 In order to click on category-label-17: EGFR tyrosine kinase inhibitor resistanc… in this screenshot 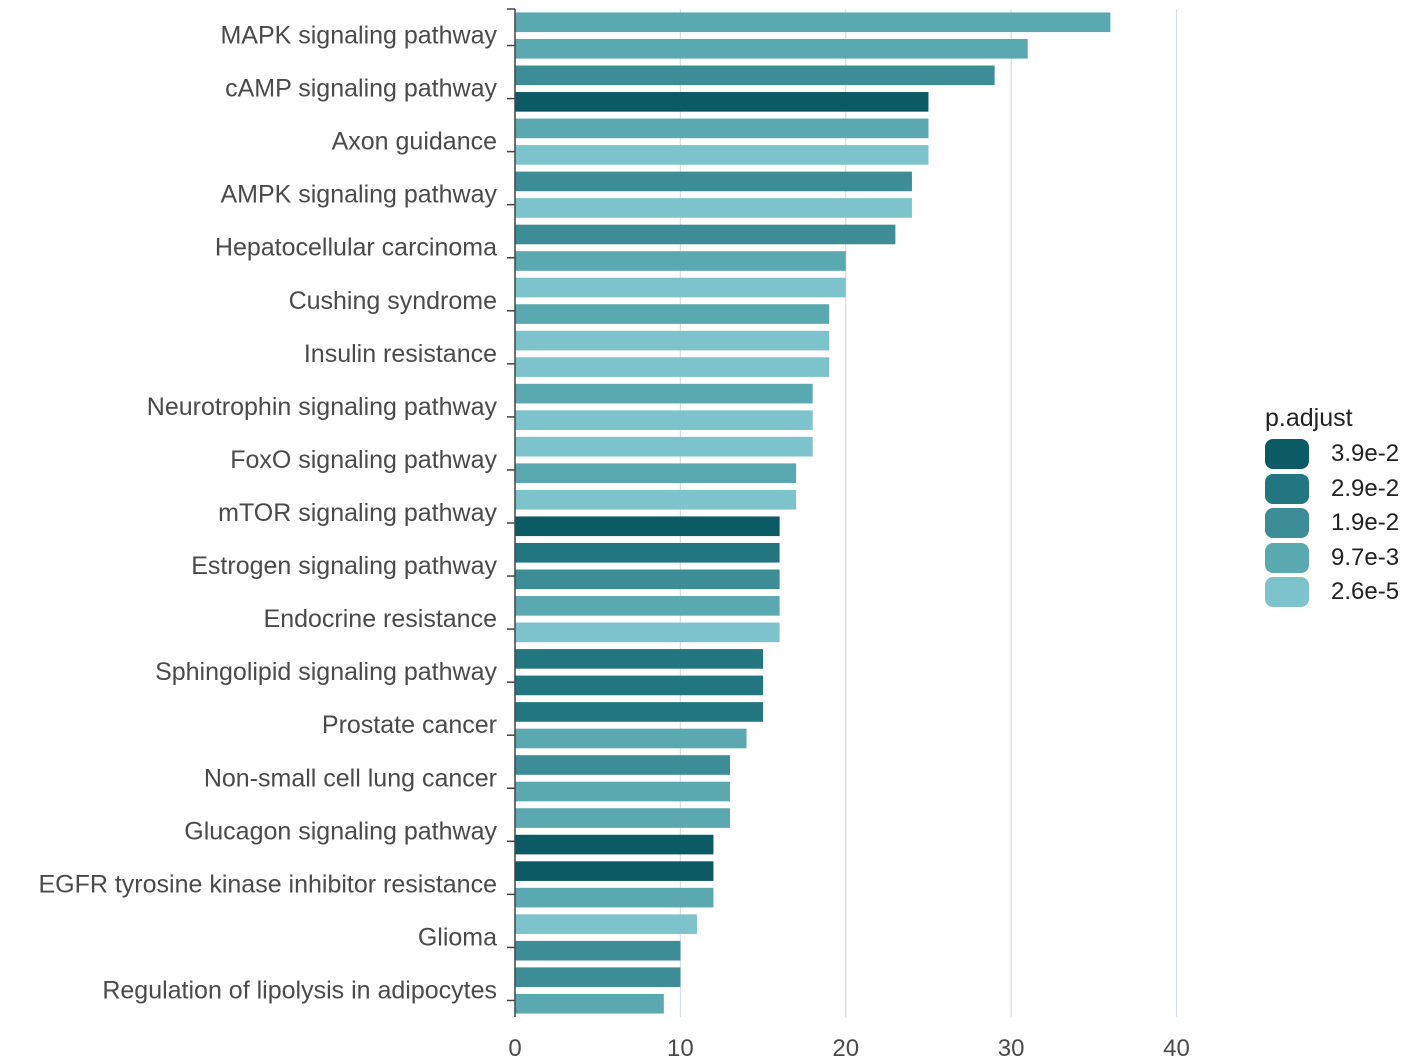, I will do `click(267, 884)`.